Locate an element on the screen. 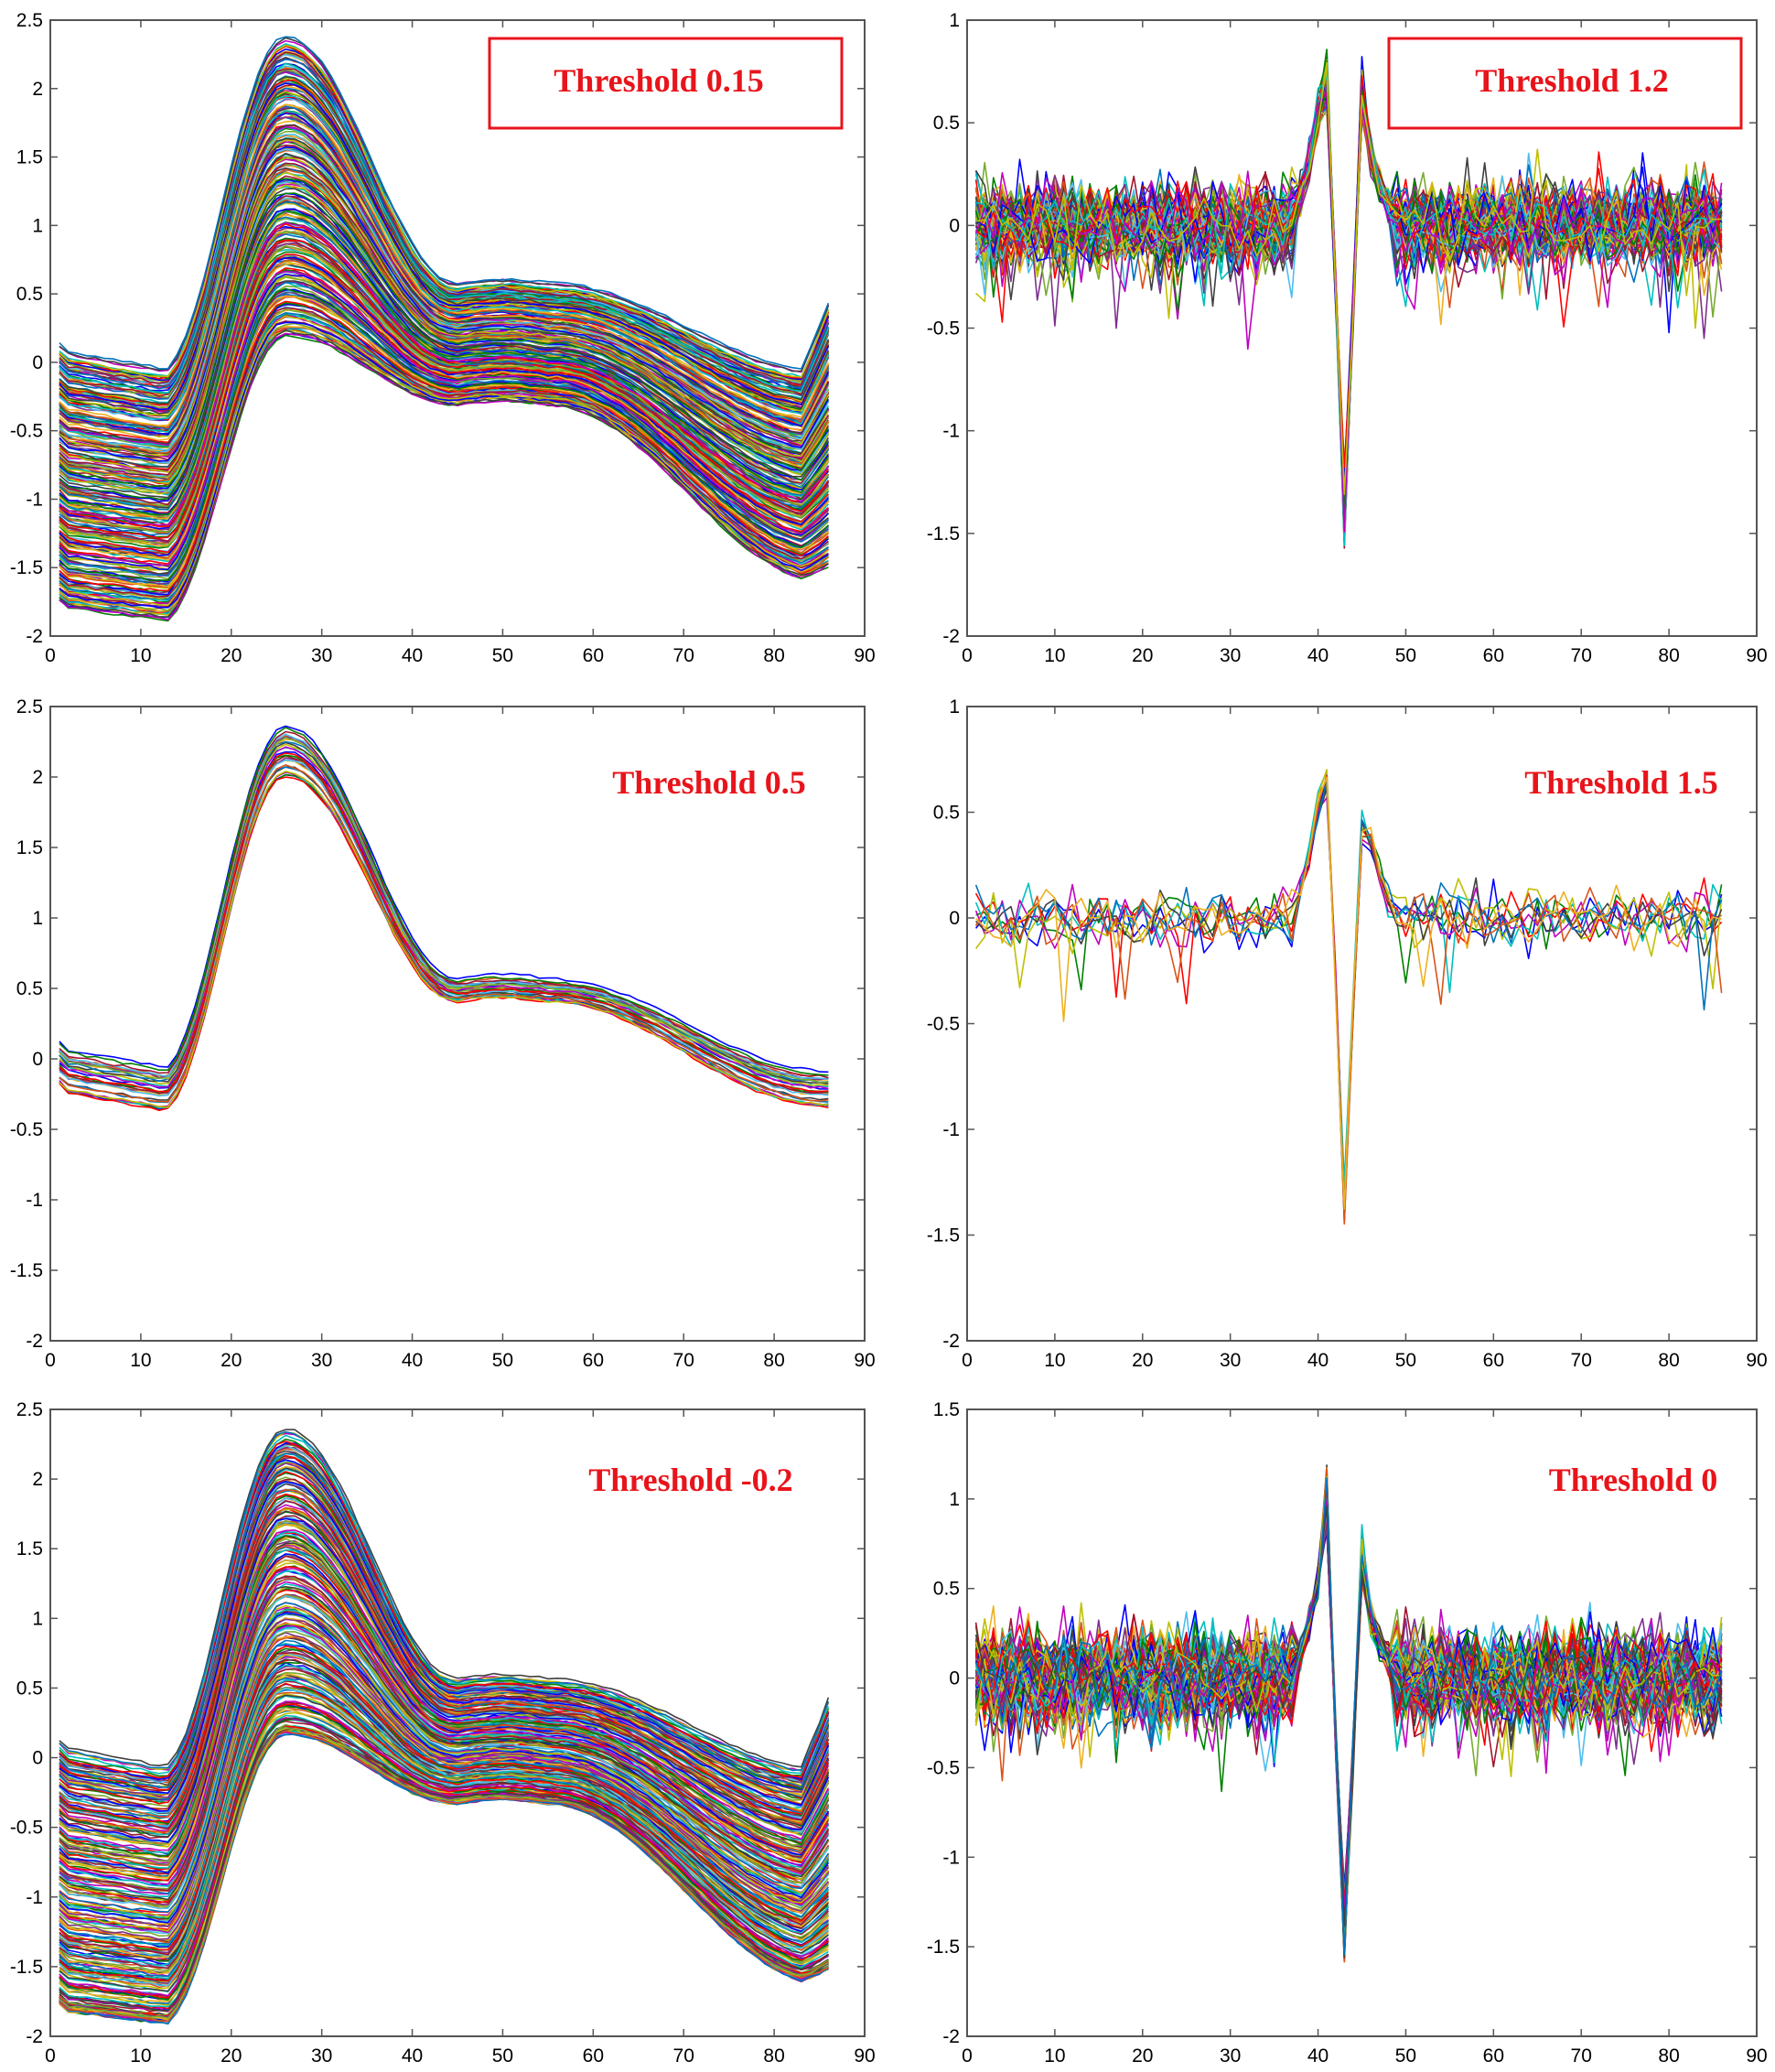 This screenshot has height=2072, width=1775. threshold-label: Threshold 0.5 is located at coordinates (708, 782).